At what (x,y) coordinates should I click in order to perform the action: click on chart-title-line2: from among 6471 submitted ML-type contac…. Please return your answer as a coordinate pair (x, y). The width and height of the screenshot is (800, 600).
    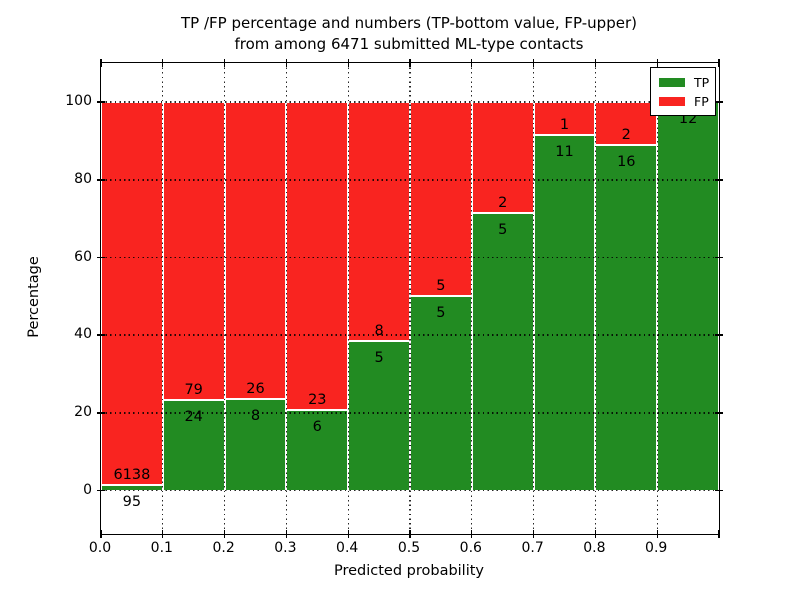
    Looking at the image, I should click on (409, 44).